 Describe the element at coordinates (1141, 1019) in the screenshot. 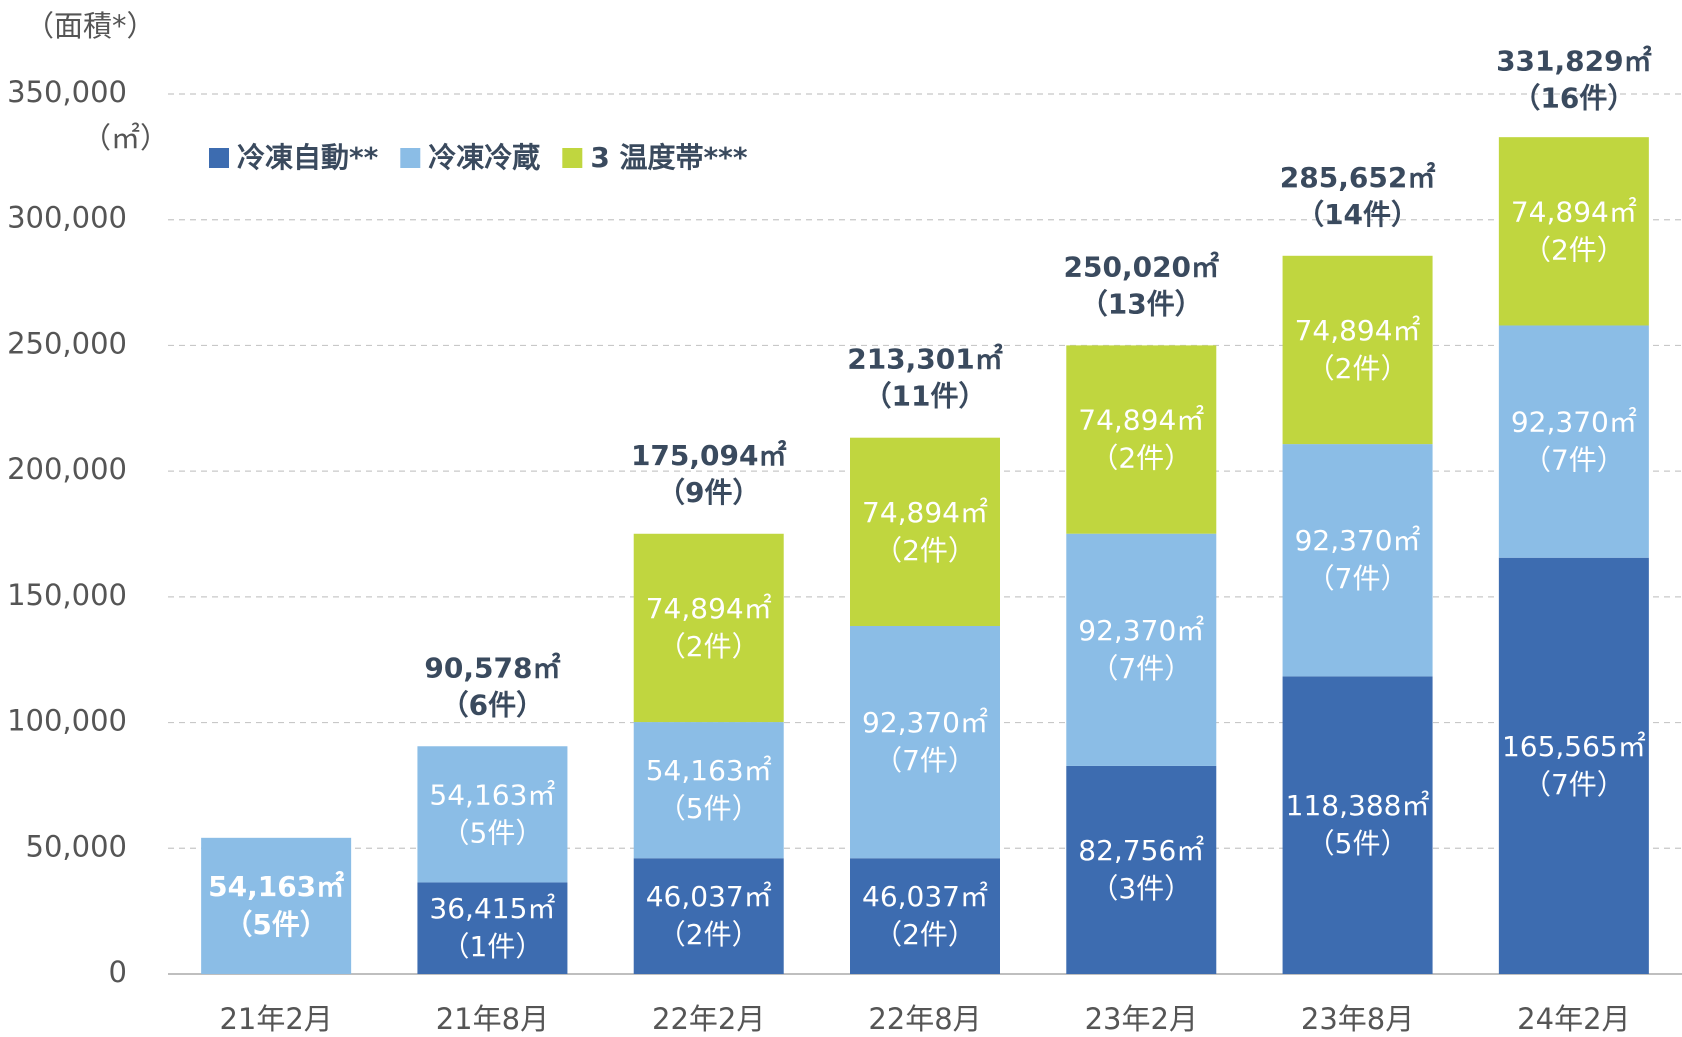

I see `x-tick-label: 23年2月` at that location.